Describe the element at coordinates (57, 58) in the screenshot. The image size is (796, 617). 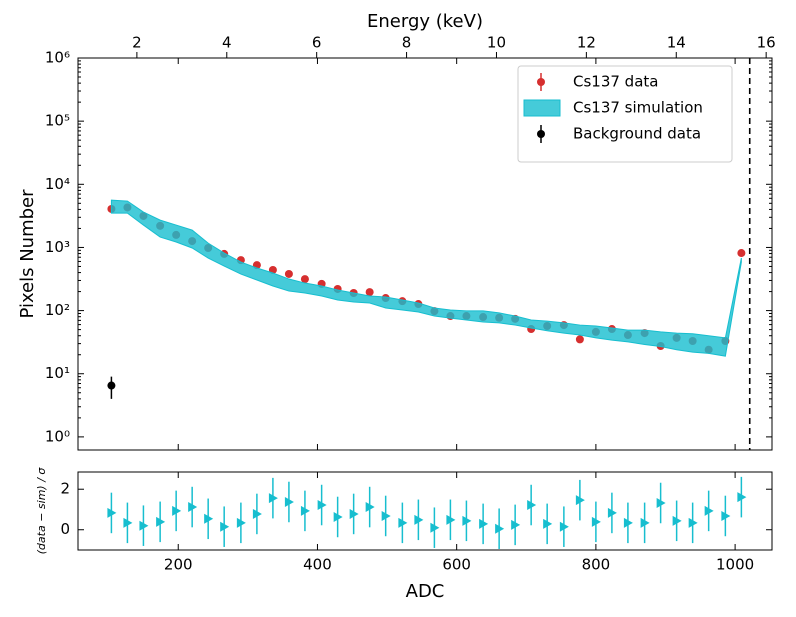
I see `y-tick-label: 10⁶` at that location.